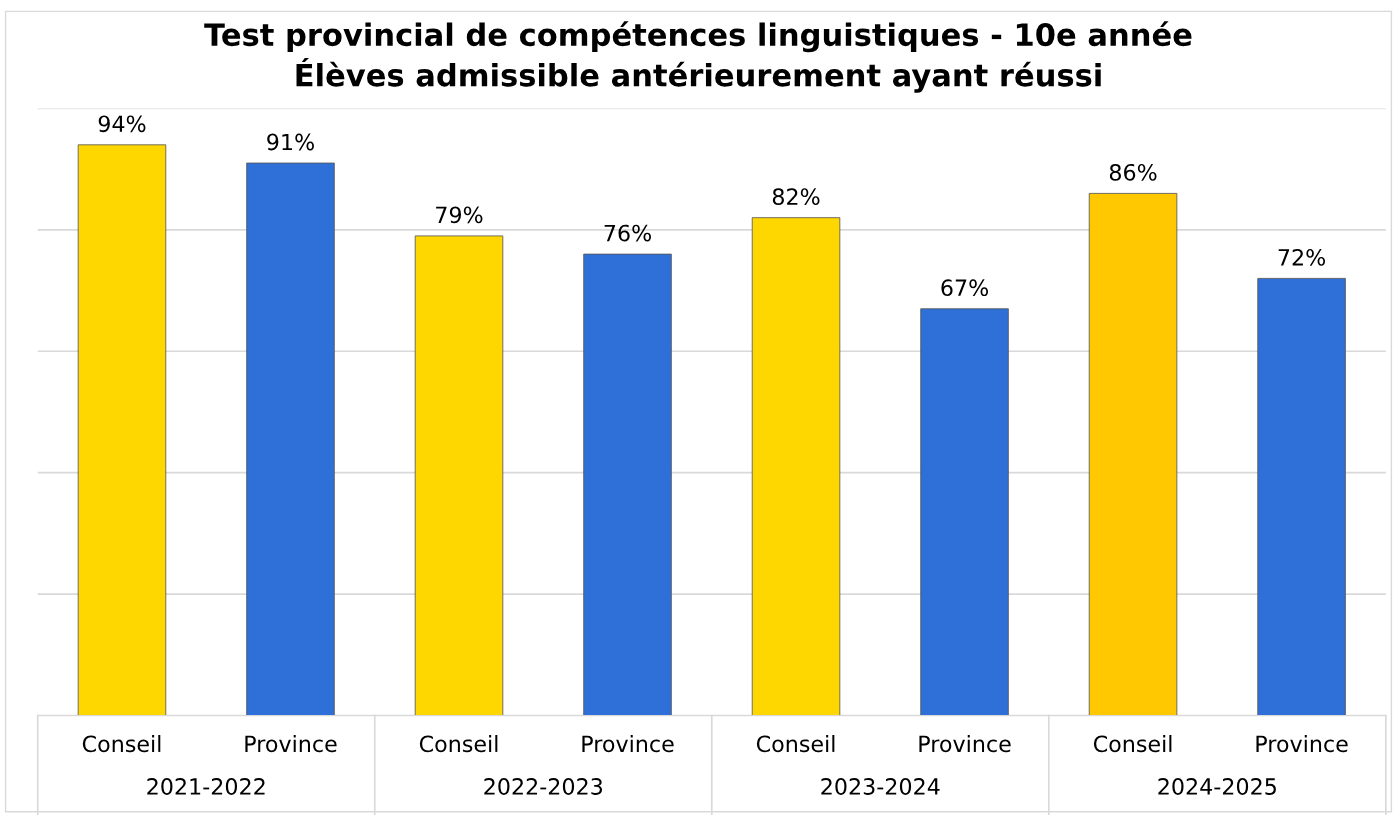 The image size is (1397, 815). Describe the element at coordinates (880, 786) in the screenshot. I see `text: 2023-2024` at that location.